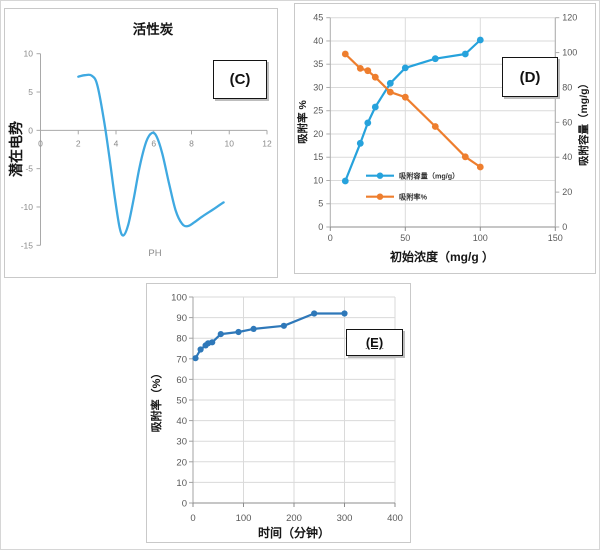  Describe the element at coordinates (156, 400) in the screenshot. I see `chart-e-y-axis-title: 吸附率（%）` at that location.